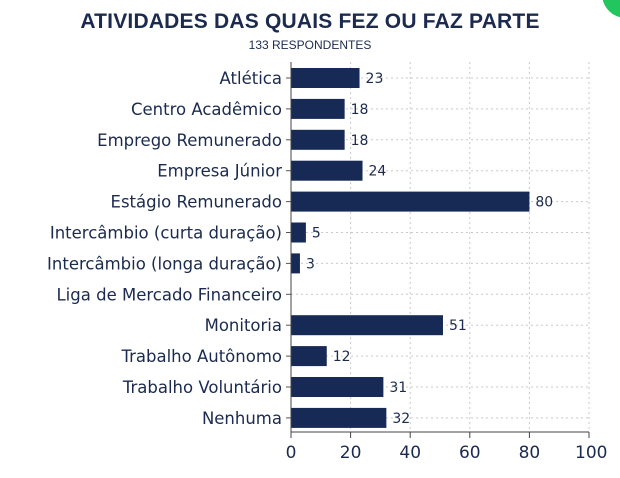 The width and height of the screenshot is (620, 478). I want to click on category-label: Trabalho Voluntário, so click(202, 387).